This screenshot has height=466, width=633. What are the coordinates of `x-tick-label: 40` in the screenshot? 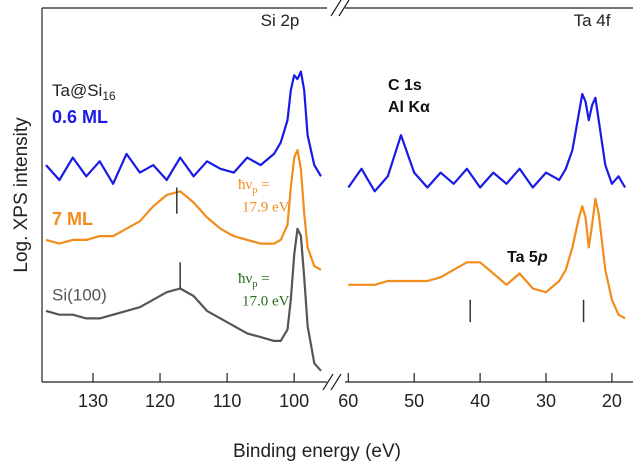 It's located at (480, 401).